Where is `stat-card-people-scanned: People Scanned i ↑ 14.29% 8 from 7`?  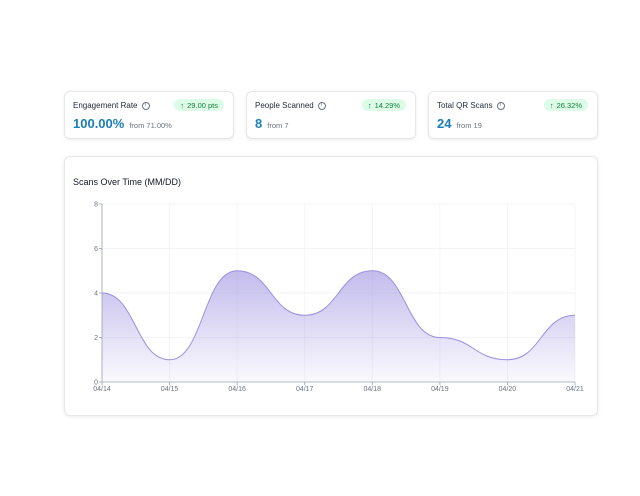
stat-card-people-scanned: People Scanned i ↑ 14.29% 8 from 7 is located at coordinates (331, 115).